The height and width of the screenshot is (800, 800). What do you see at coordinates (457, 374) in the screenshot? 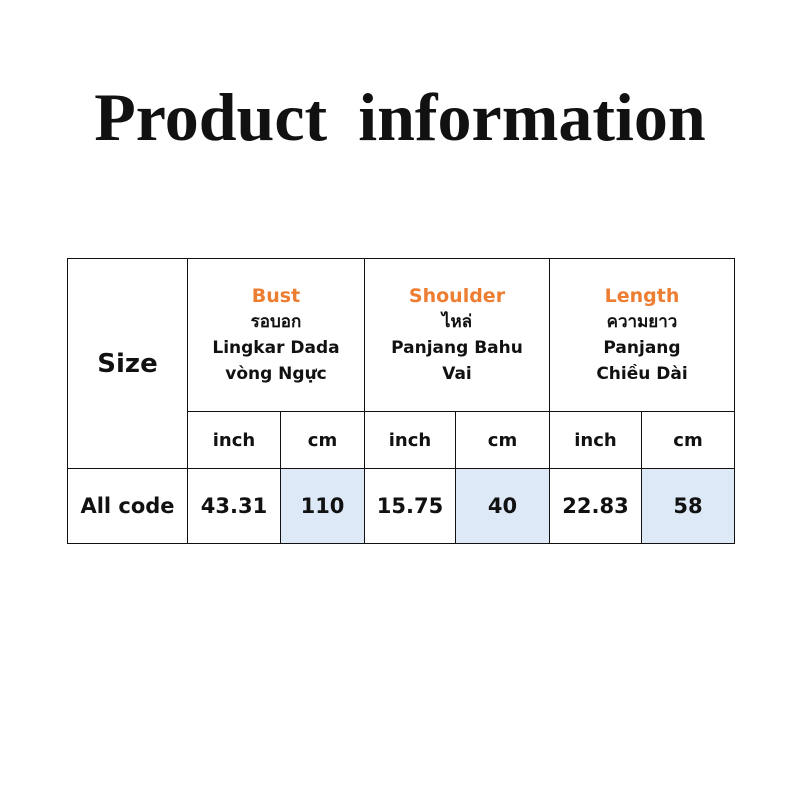
I see `shoulder-vietnamese: Vai` at bounding box center [457, 374].